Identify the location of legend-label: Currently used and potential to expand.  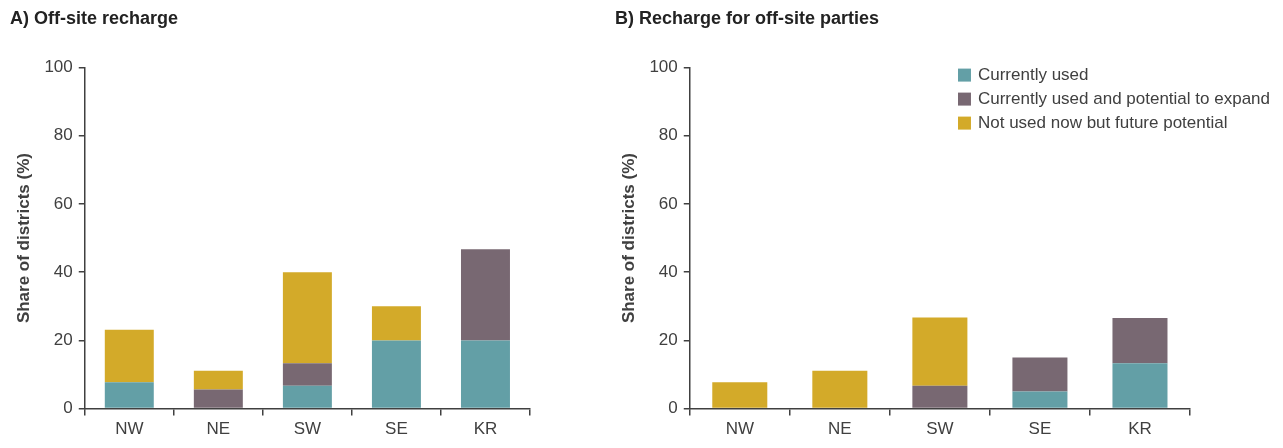
(1123, 99).